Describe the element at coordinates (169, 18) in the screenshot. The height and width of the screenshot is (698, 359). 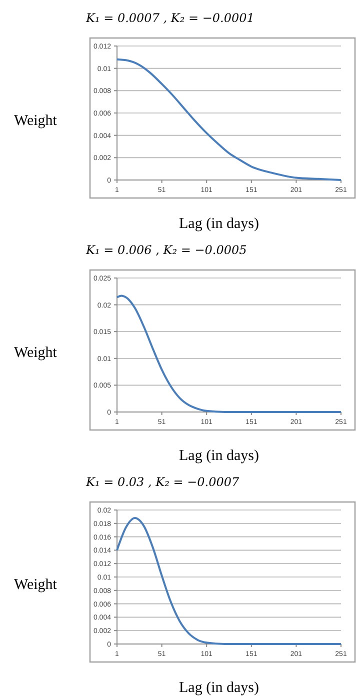
I see `chart-title: K₁ = 0.0007 , K₂ = −0.0001` at that location.